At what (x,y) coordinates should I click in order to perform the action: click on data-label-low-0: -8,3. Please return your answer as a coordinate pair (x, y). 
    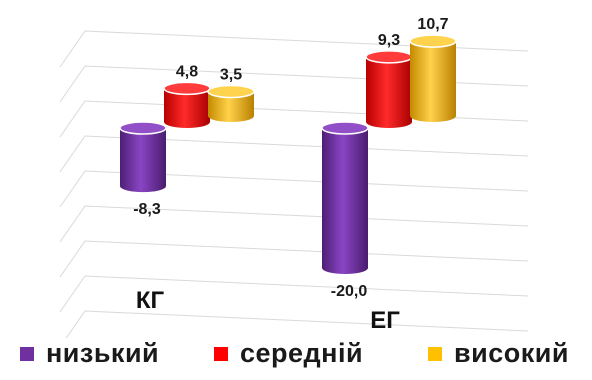
    Looking at the image, I should click on (147, 209).